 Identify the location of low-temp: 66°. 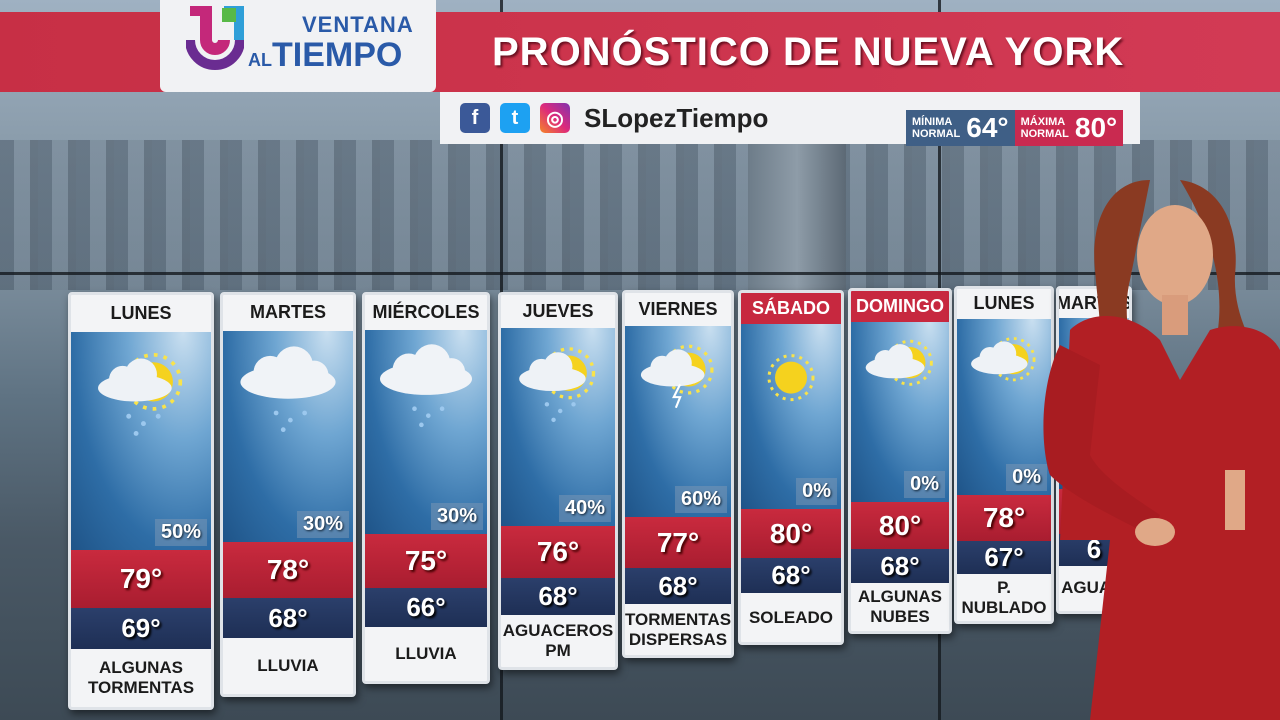
(426, 607).